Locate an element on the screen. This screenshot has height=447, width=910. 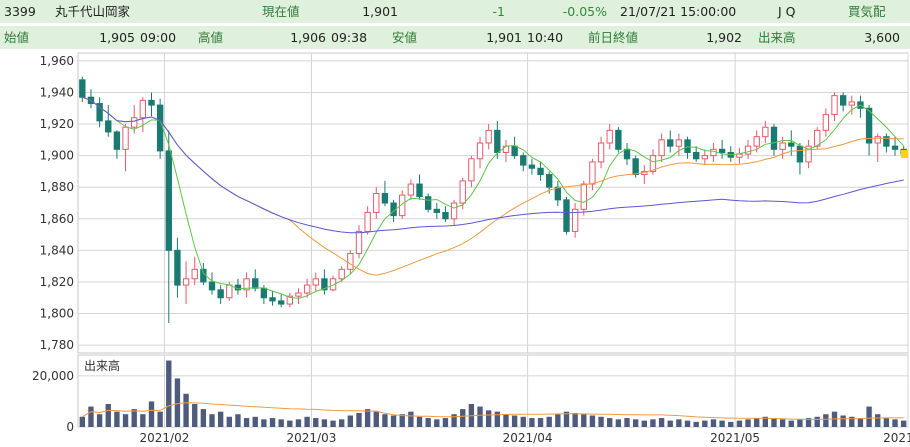
prev-close-label: 前日終値 is located at coordinates (613, 37).